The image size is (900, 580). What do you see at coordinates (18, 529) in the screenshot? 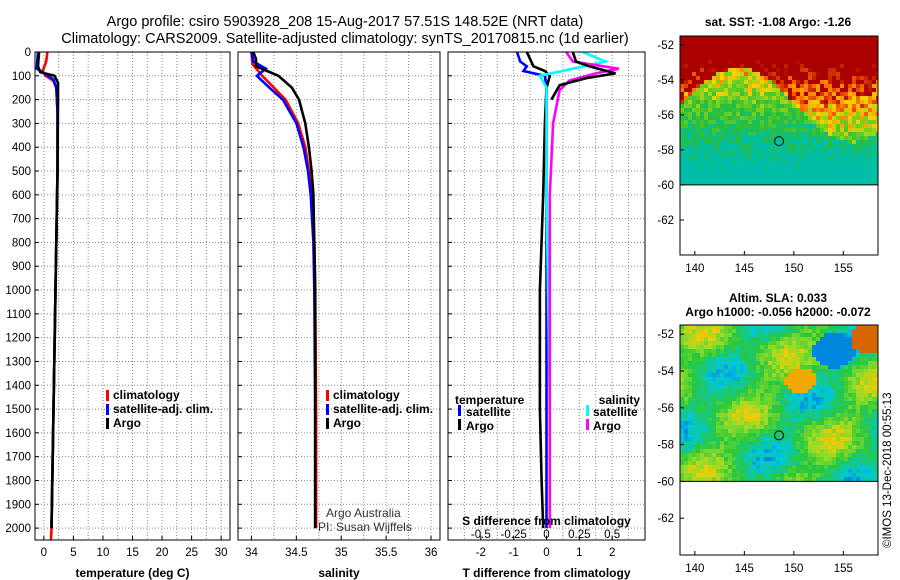
I see `y-tick-label: 2000` at bounding box center [18, 529].